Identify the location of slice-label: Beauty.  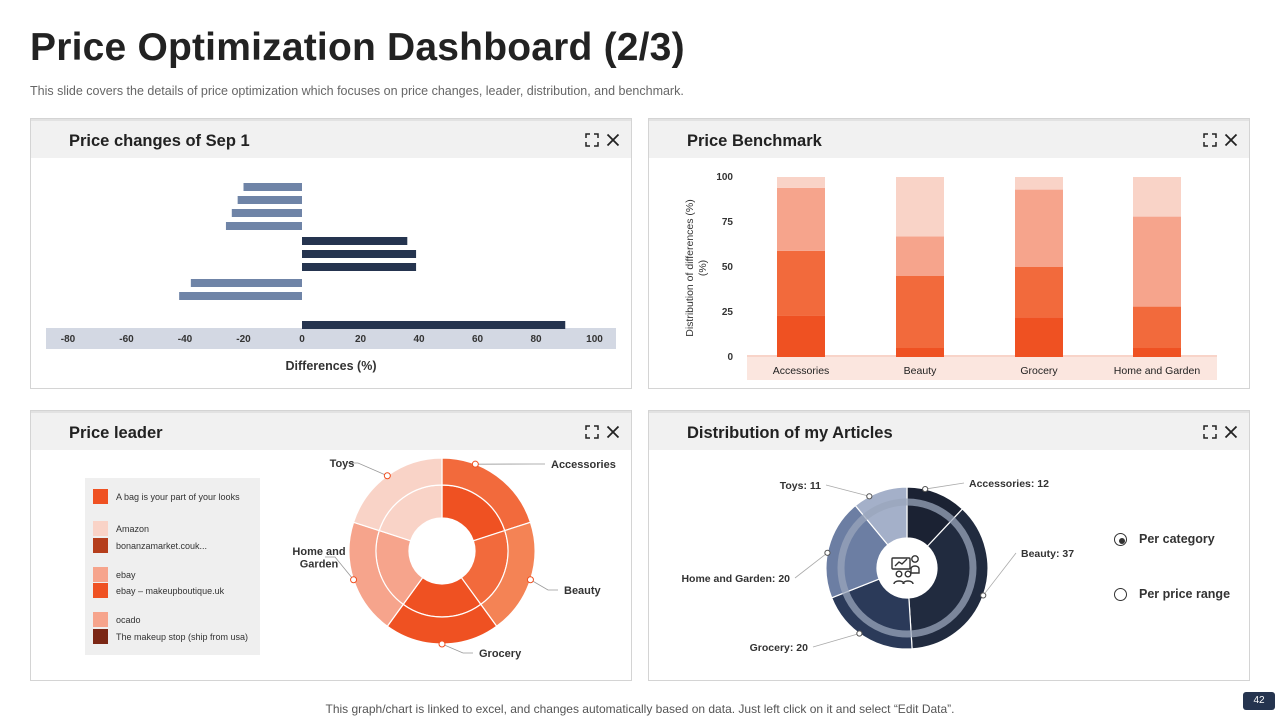
(583, 591).